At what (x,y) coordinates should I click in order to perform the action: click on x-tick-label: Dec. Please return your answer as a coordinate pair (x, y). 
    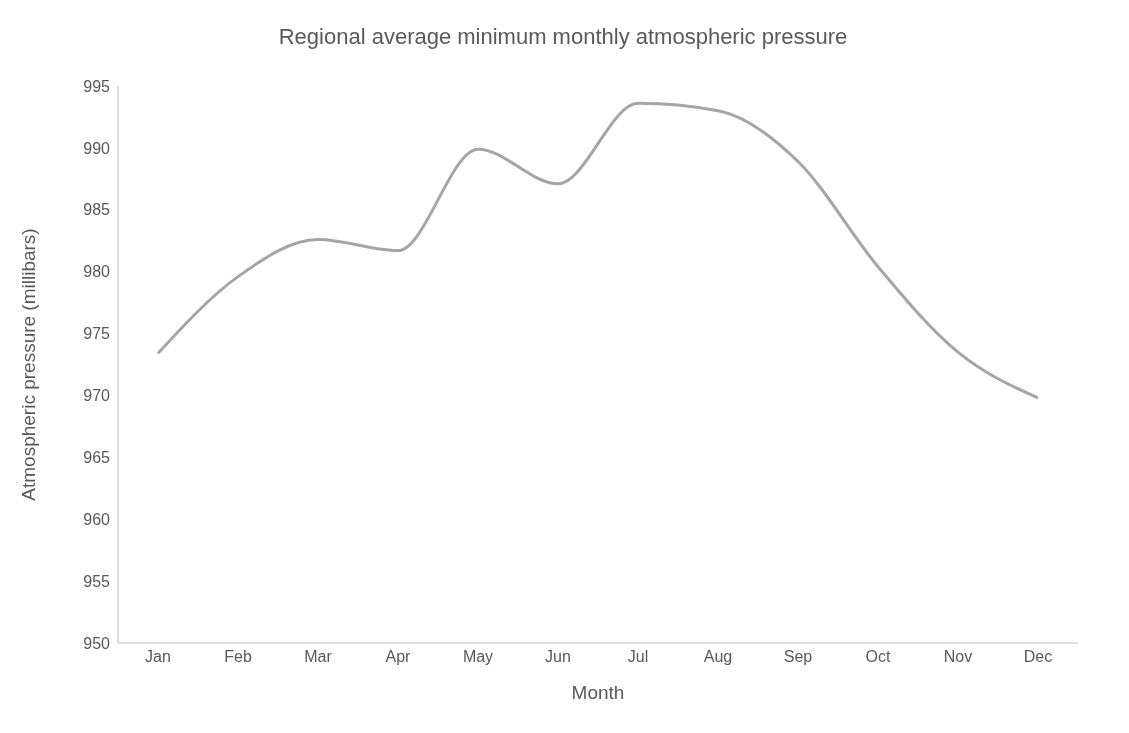
    Looking at the image, I should click on (1038, 657).